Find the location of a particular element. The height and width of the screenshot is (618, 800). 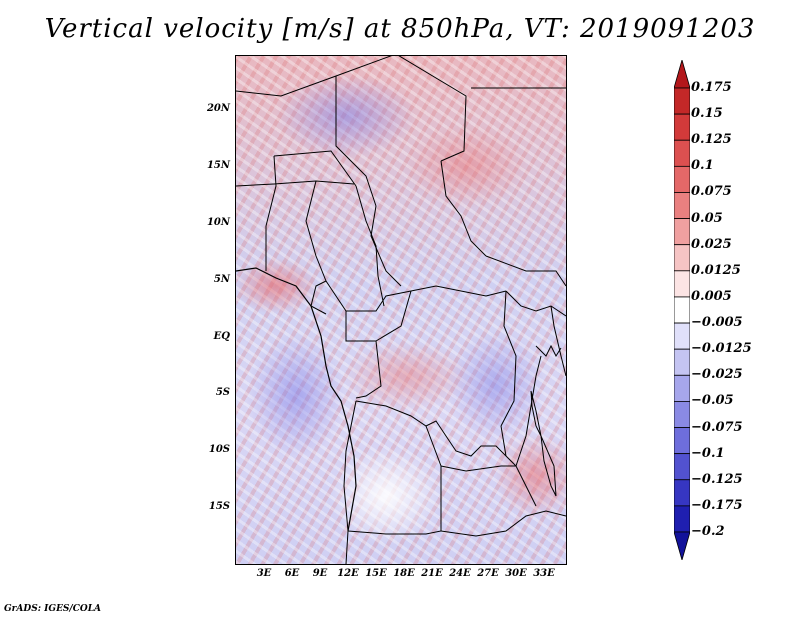

latitude-label: 5S is located at coordinates (222, 392).